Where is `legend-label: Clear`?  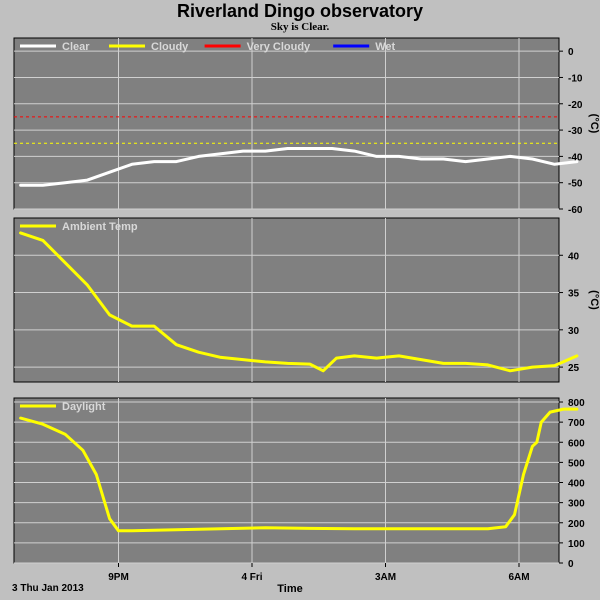
legend-label: Clear is located at coordinates (76, 47).